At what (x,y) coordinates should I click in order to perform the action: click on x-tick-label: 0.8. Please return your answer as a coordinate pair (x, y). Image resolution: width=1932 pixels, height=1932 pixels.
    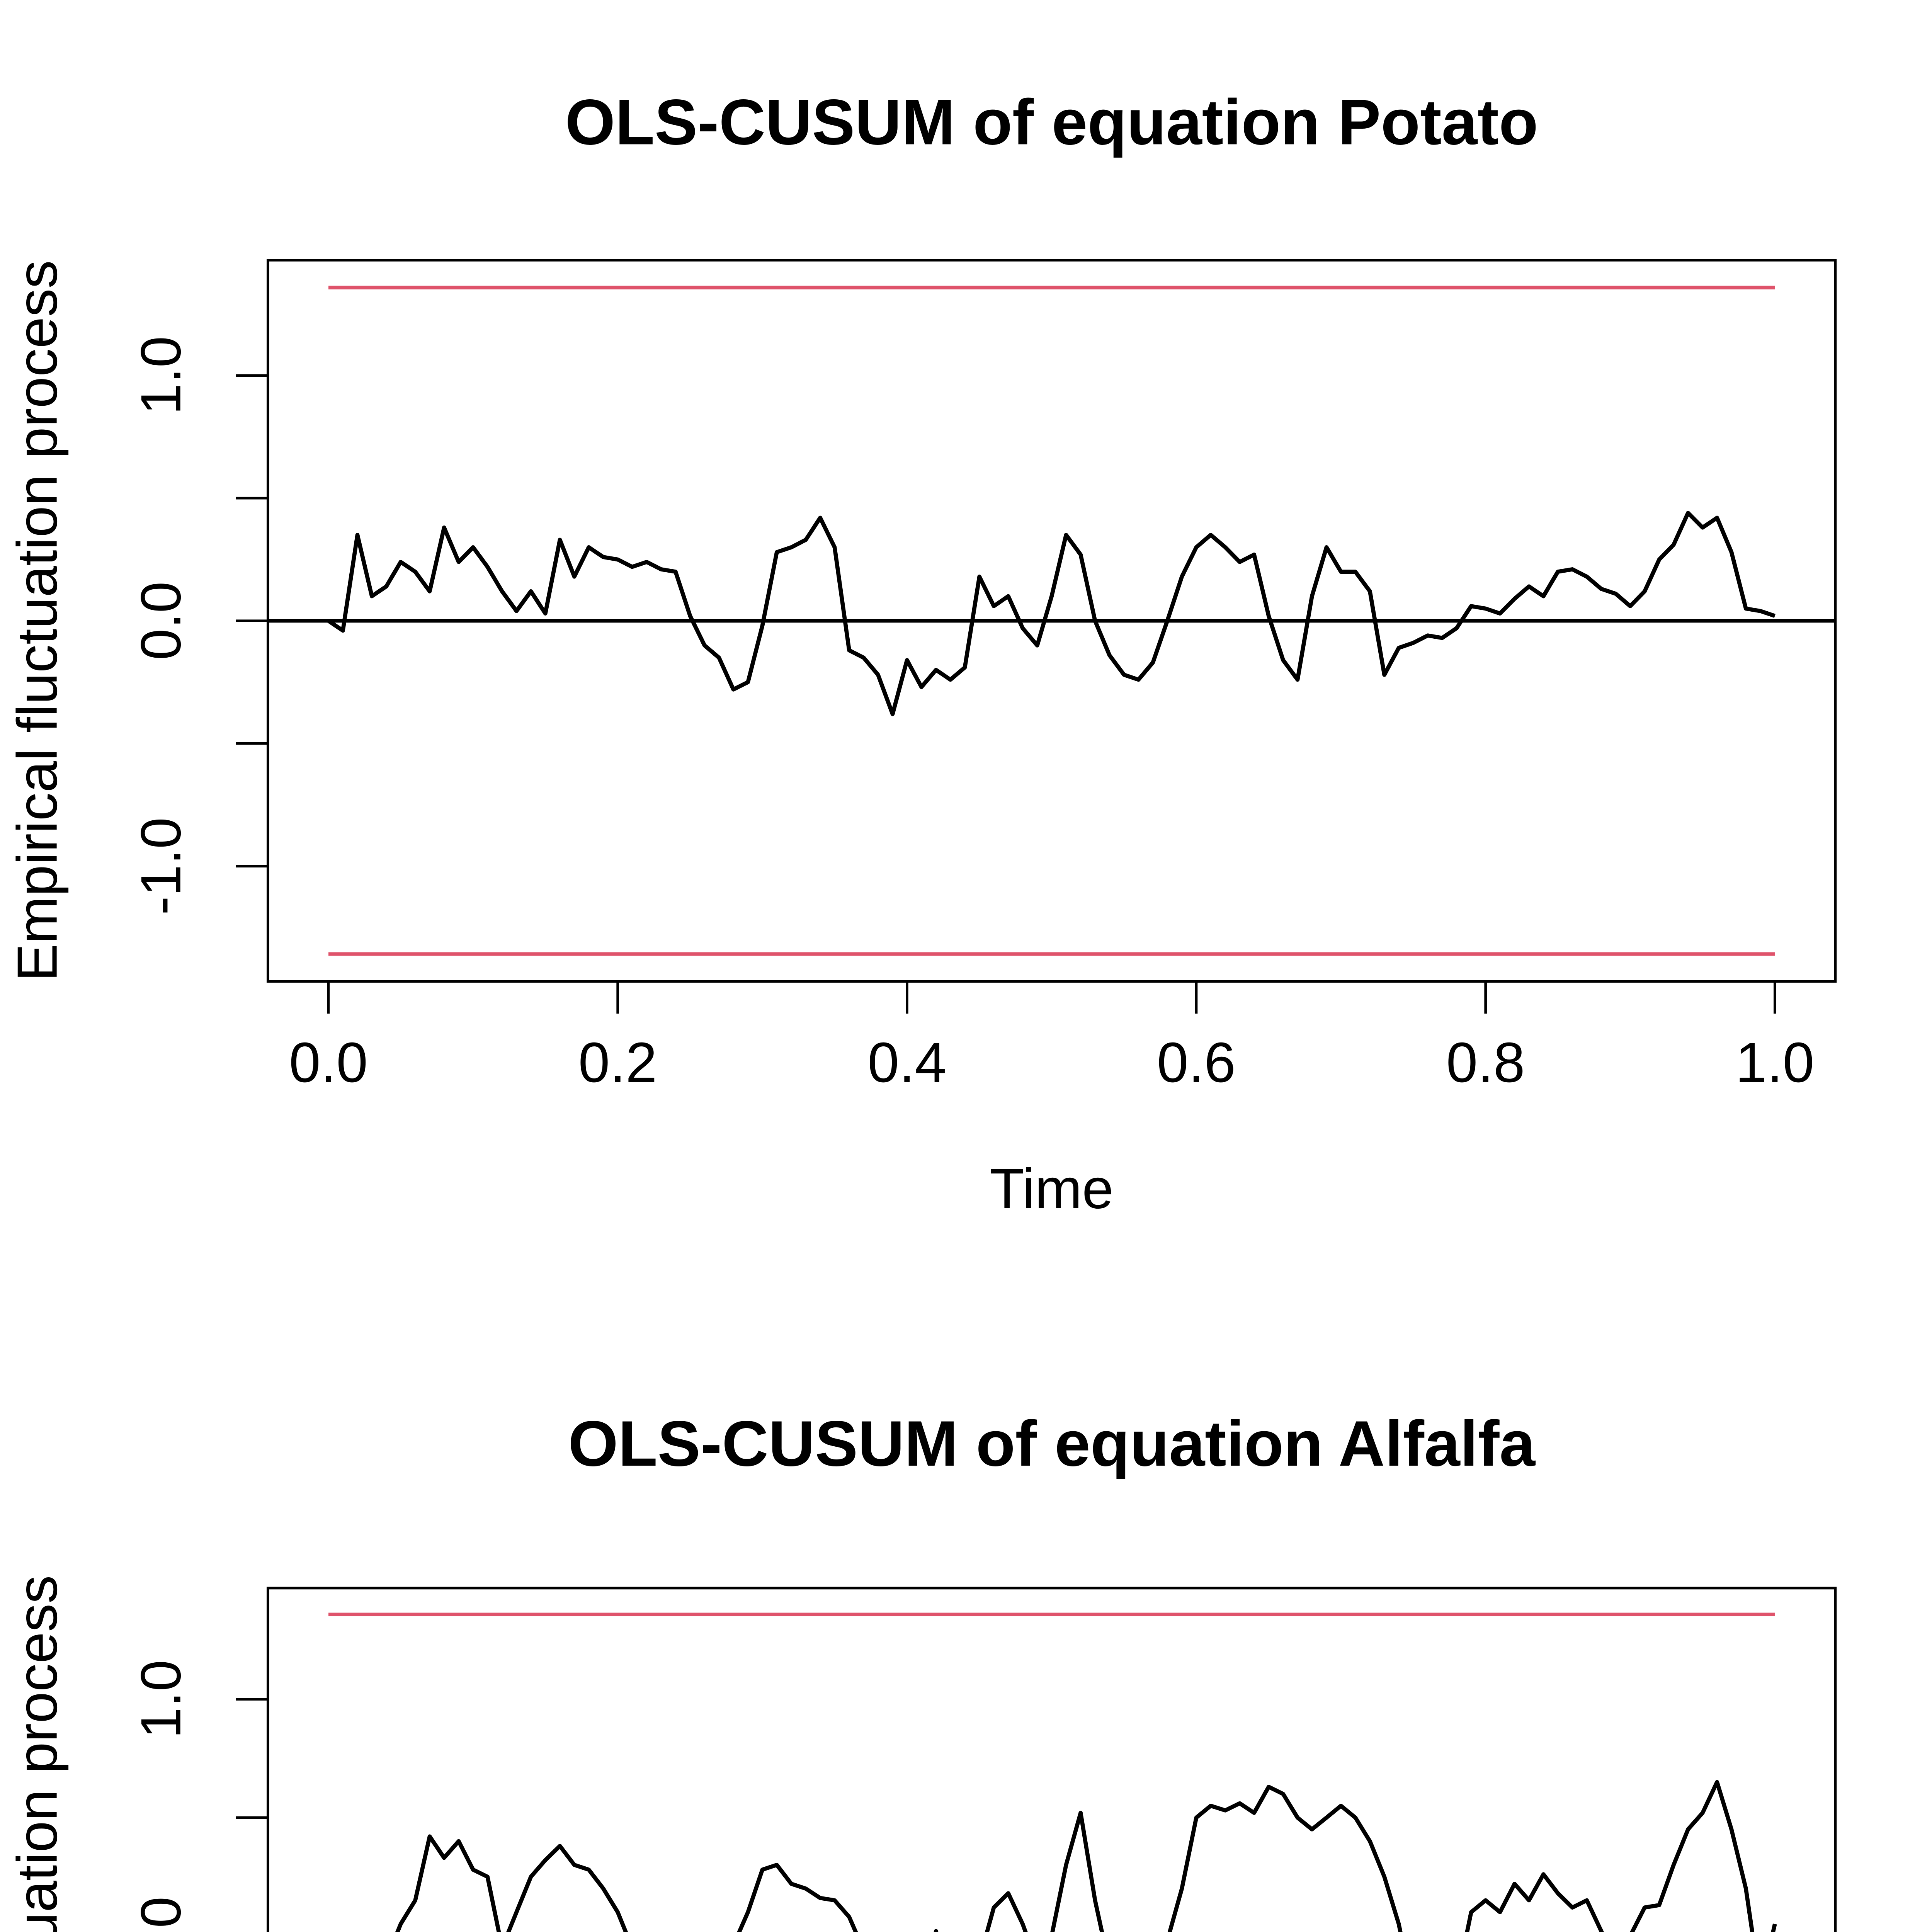
    Looking at the image, I should click on (1485, 1063).